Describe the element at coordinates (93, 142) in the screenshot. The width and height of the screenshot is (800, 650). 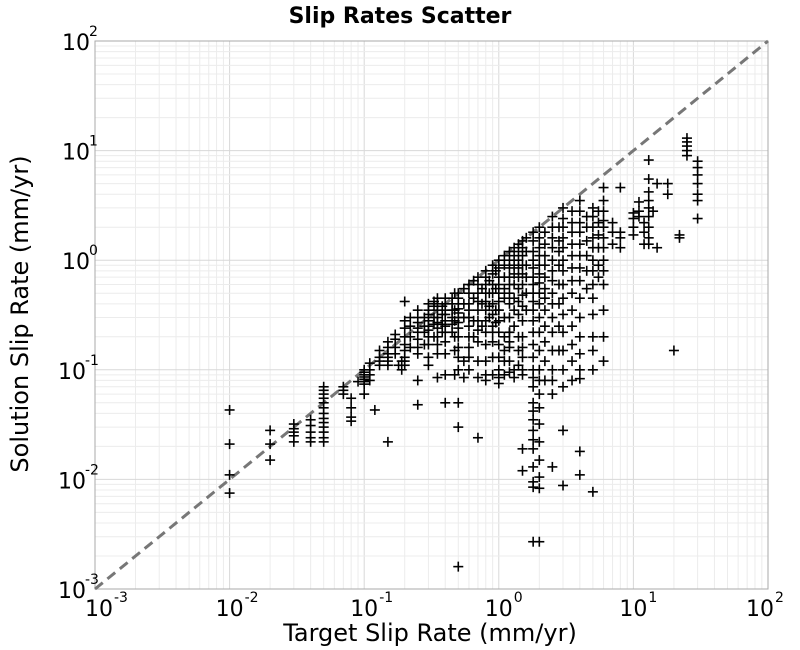
I see `svg-text: 1` at that location.